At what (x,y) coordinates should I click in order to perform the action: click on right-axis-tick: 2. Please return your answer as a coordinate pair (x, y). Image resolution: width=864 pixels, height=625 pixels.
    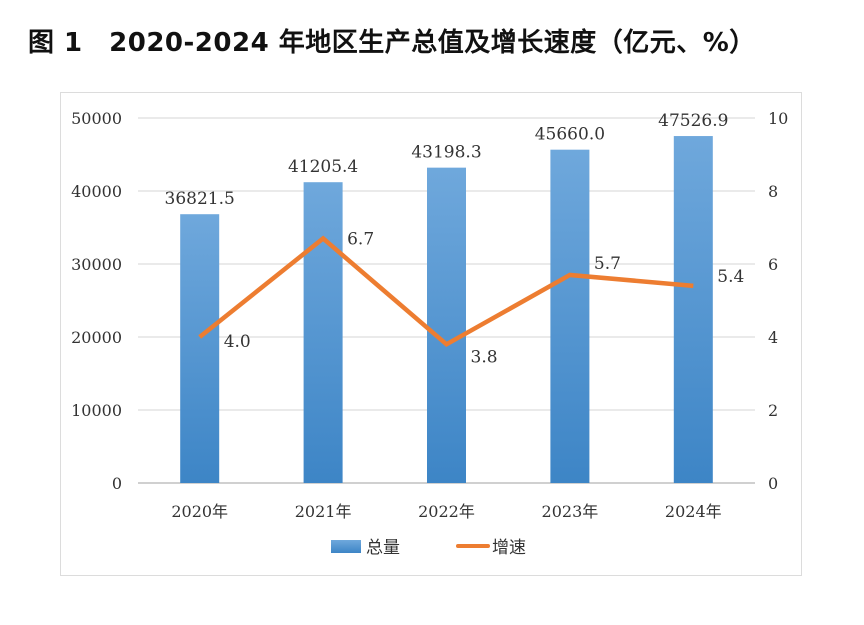
    Looking at the image, I should click on (773, 410).